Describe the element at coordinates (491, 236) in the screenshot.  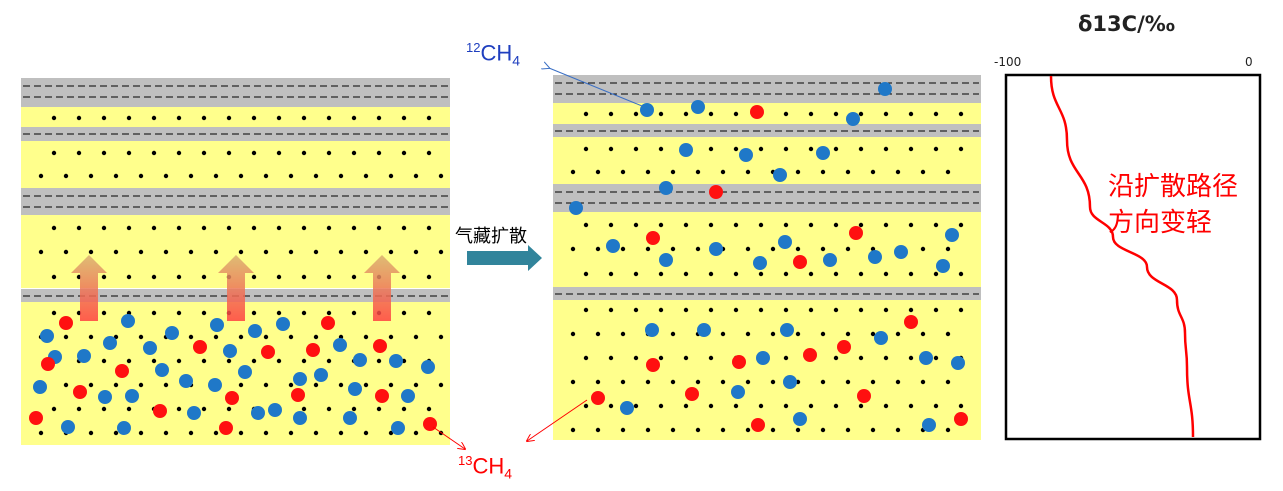
I see `process-label: 气藏扩散` at that location.